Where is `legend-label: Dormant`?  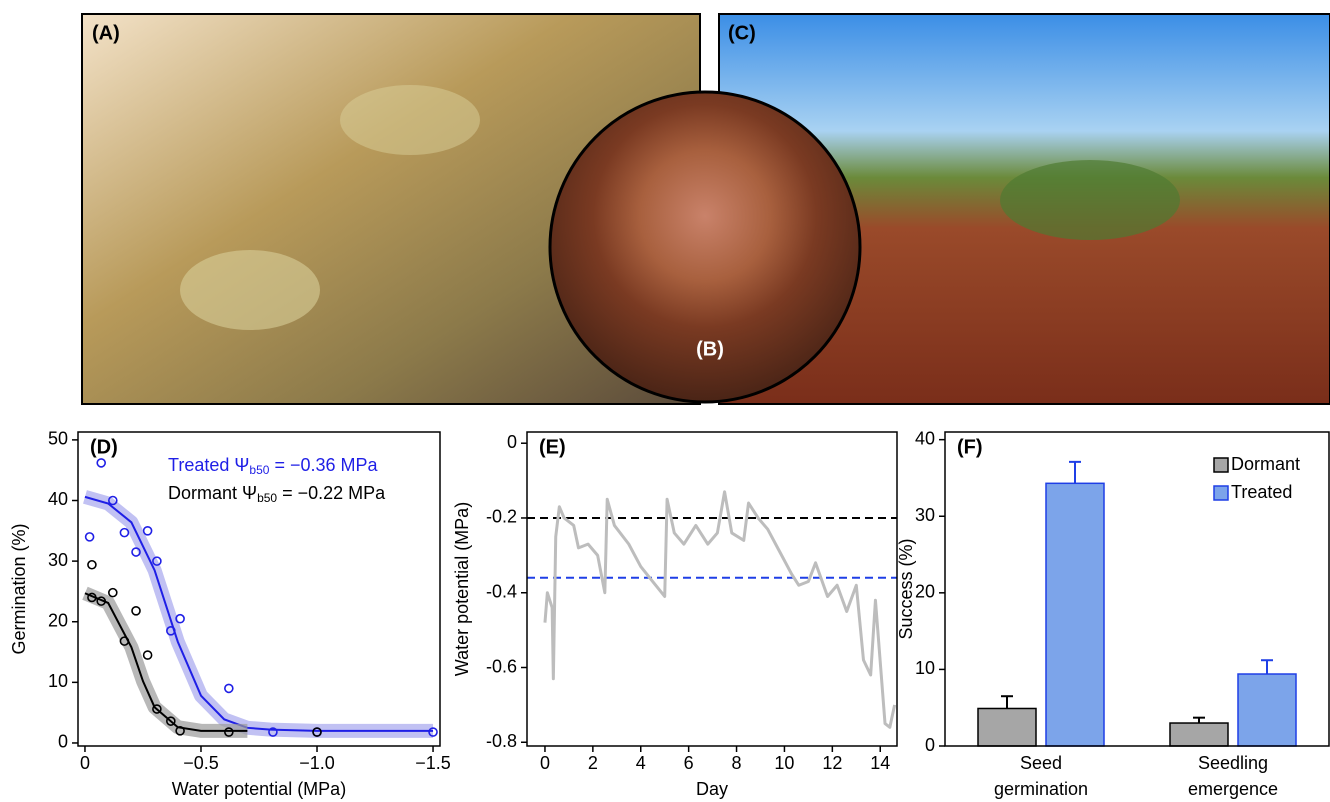 legend-label: Dormant is located at coordinates (1265, 464).